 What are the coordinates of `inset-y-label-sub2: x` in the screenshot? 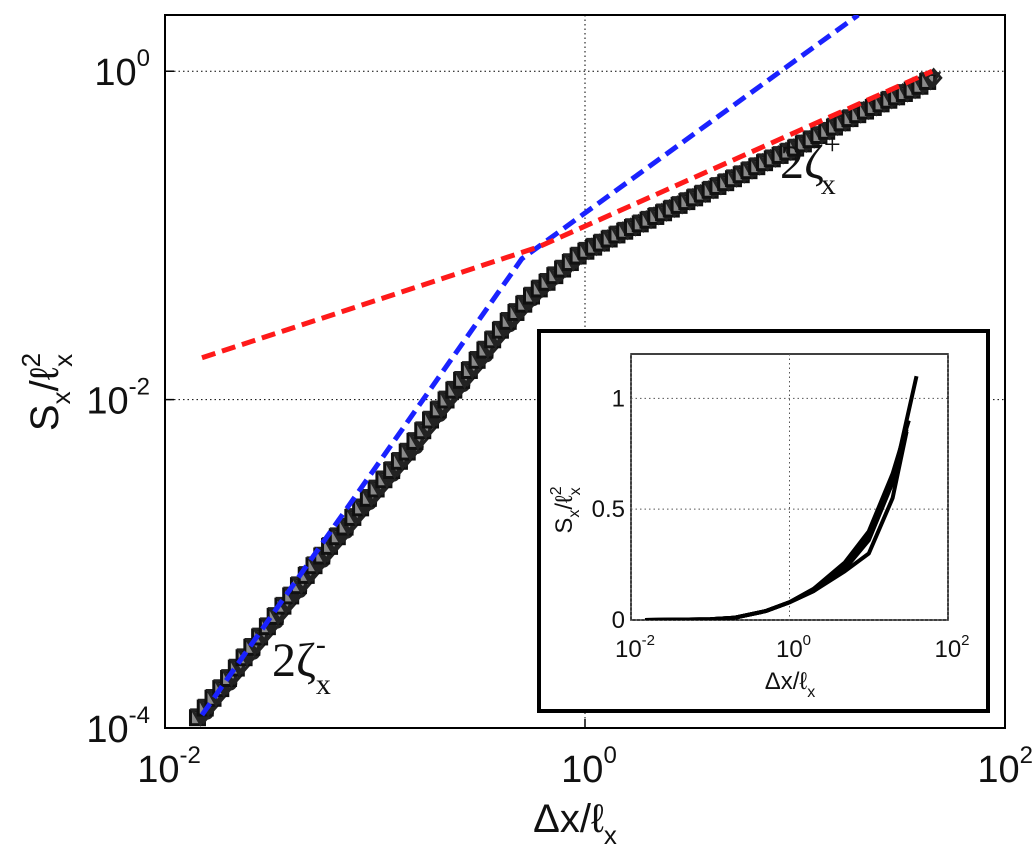 It's located at (575, 491).